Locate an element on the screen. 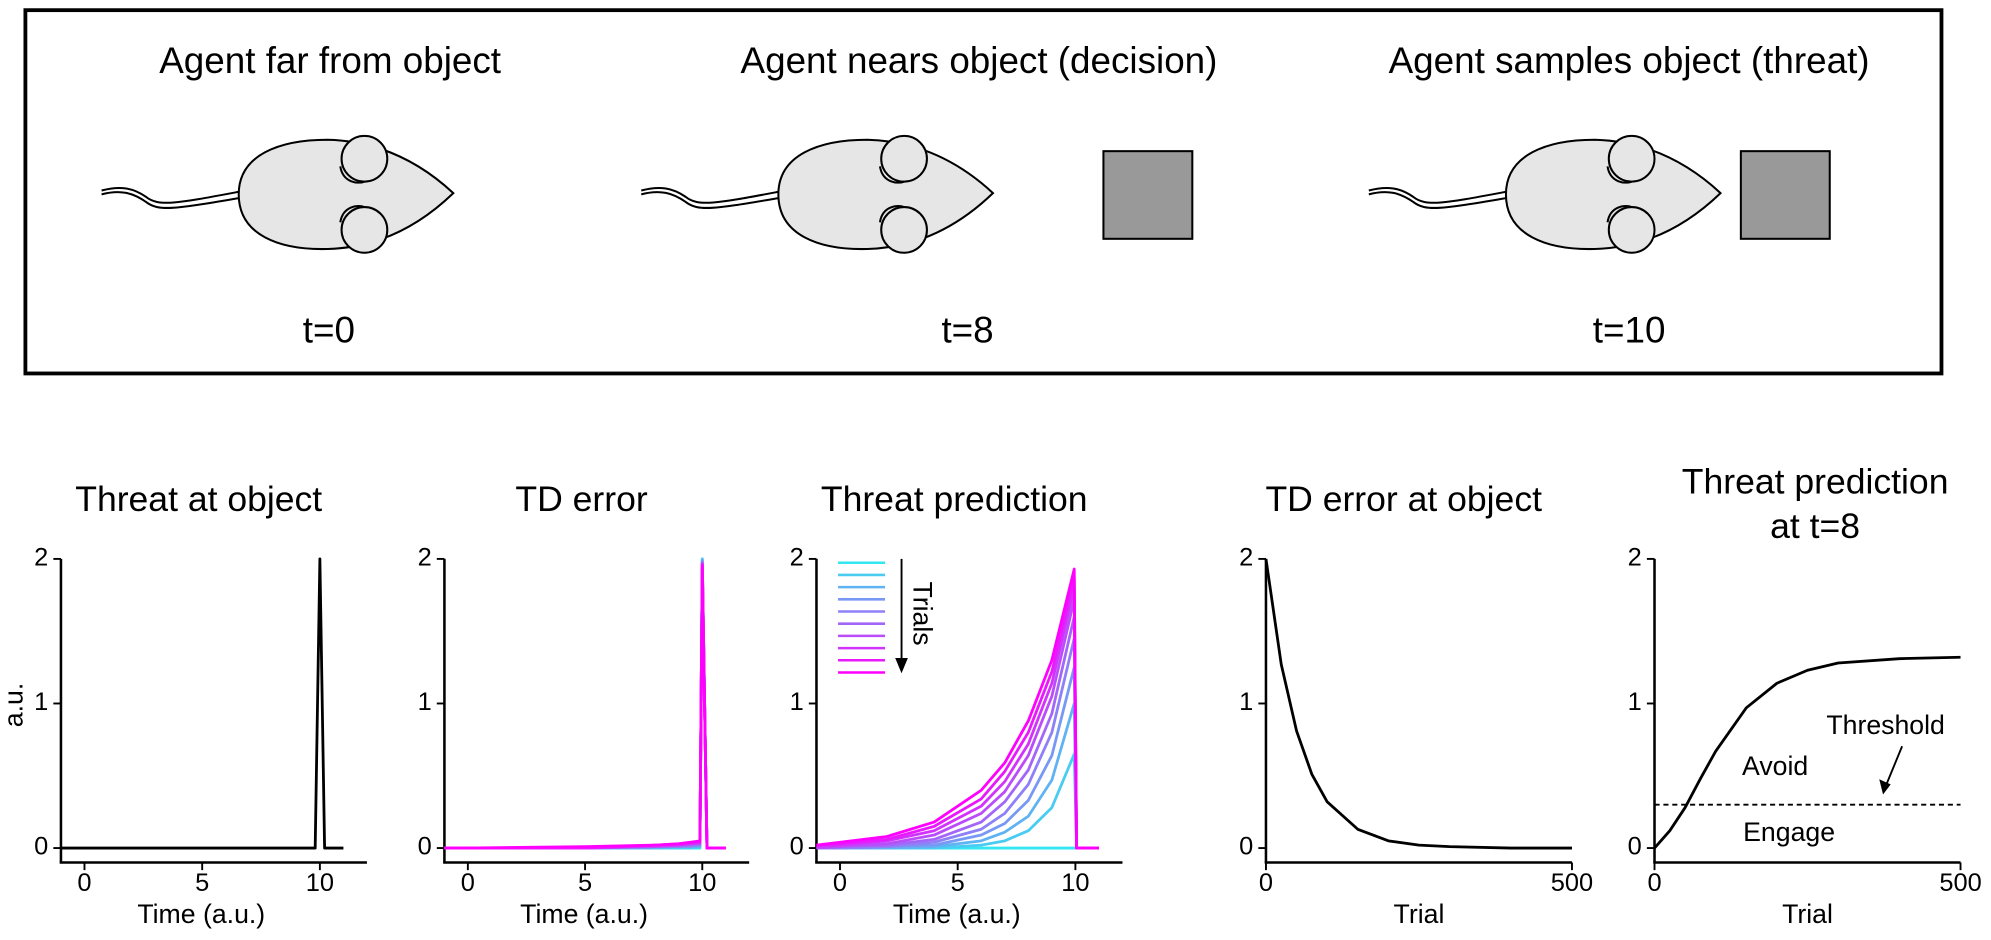  scene-title: Agent nears object (decision) is located at coordinates (979, 60).